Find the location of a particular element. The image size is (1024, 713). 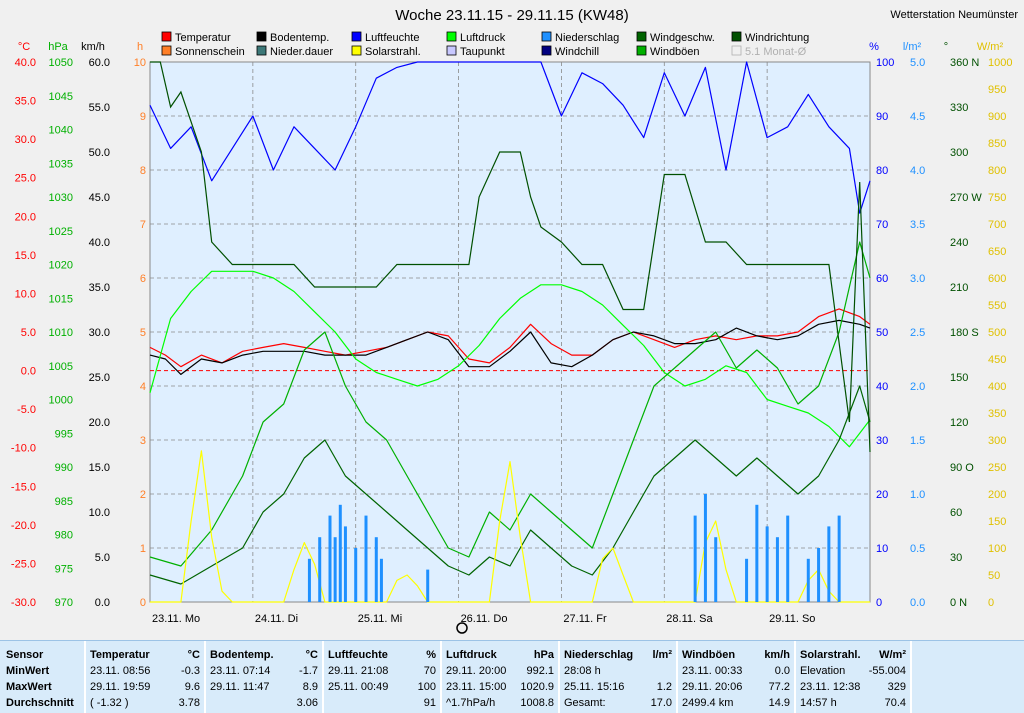

stats-cell-value: 17.0 is located at coordinates (661, 703).